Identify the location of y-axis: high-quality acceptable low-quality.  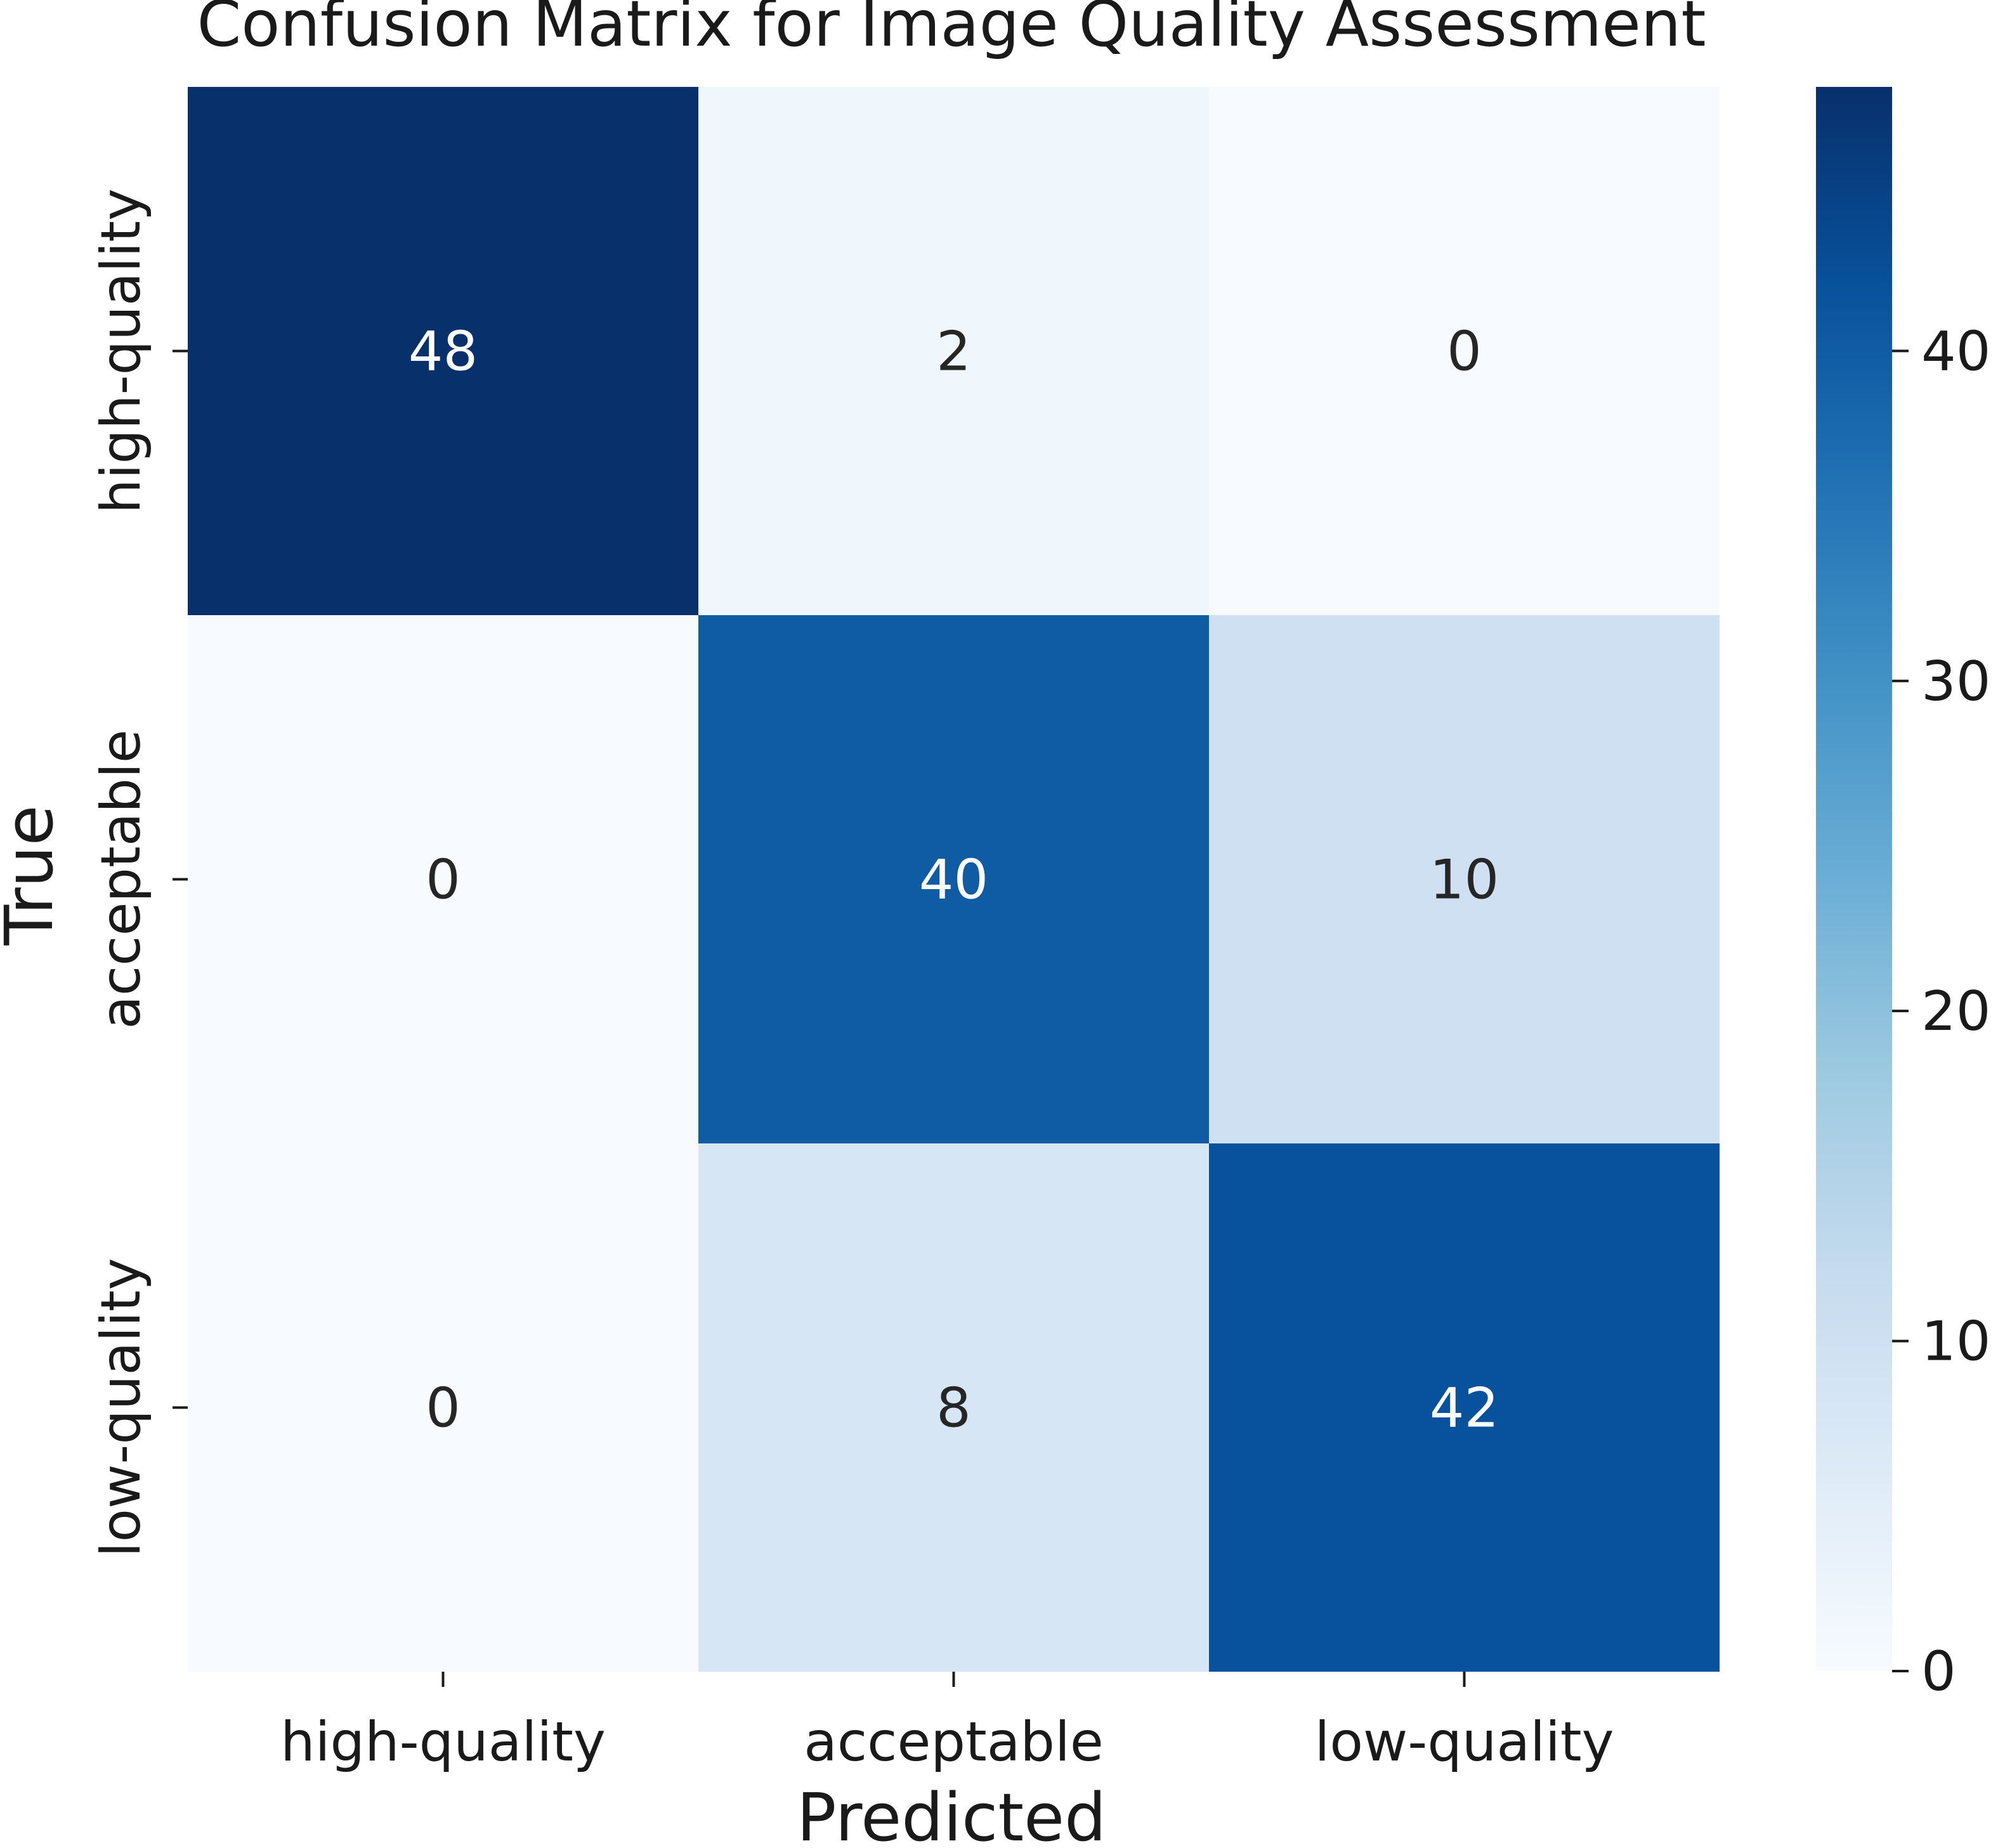
(138, 873).